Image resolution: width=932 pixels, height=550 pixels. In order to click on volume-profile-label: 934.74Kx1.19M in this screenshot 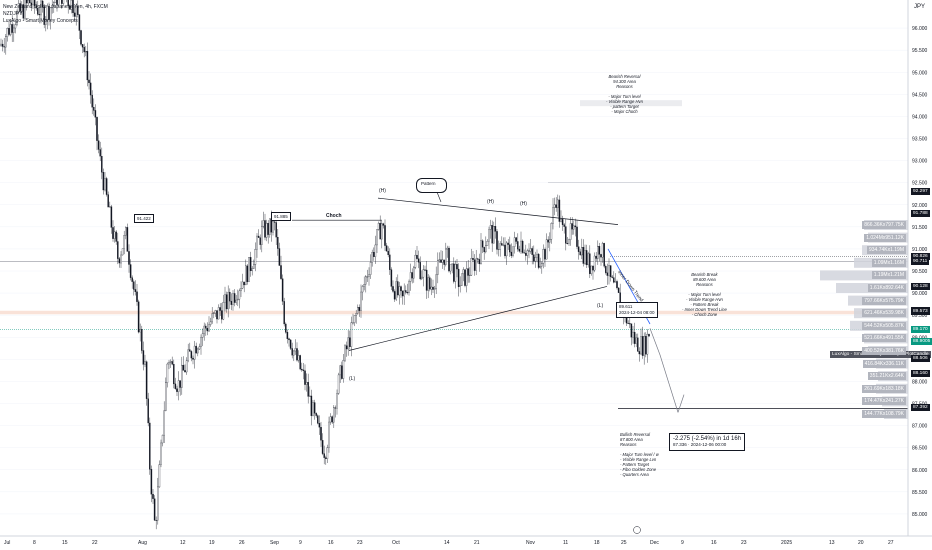, I will do `click(886, 250)`.